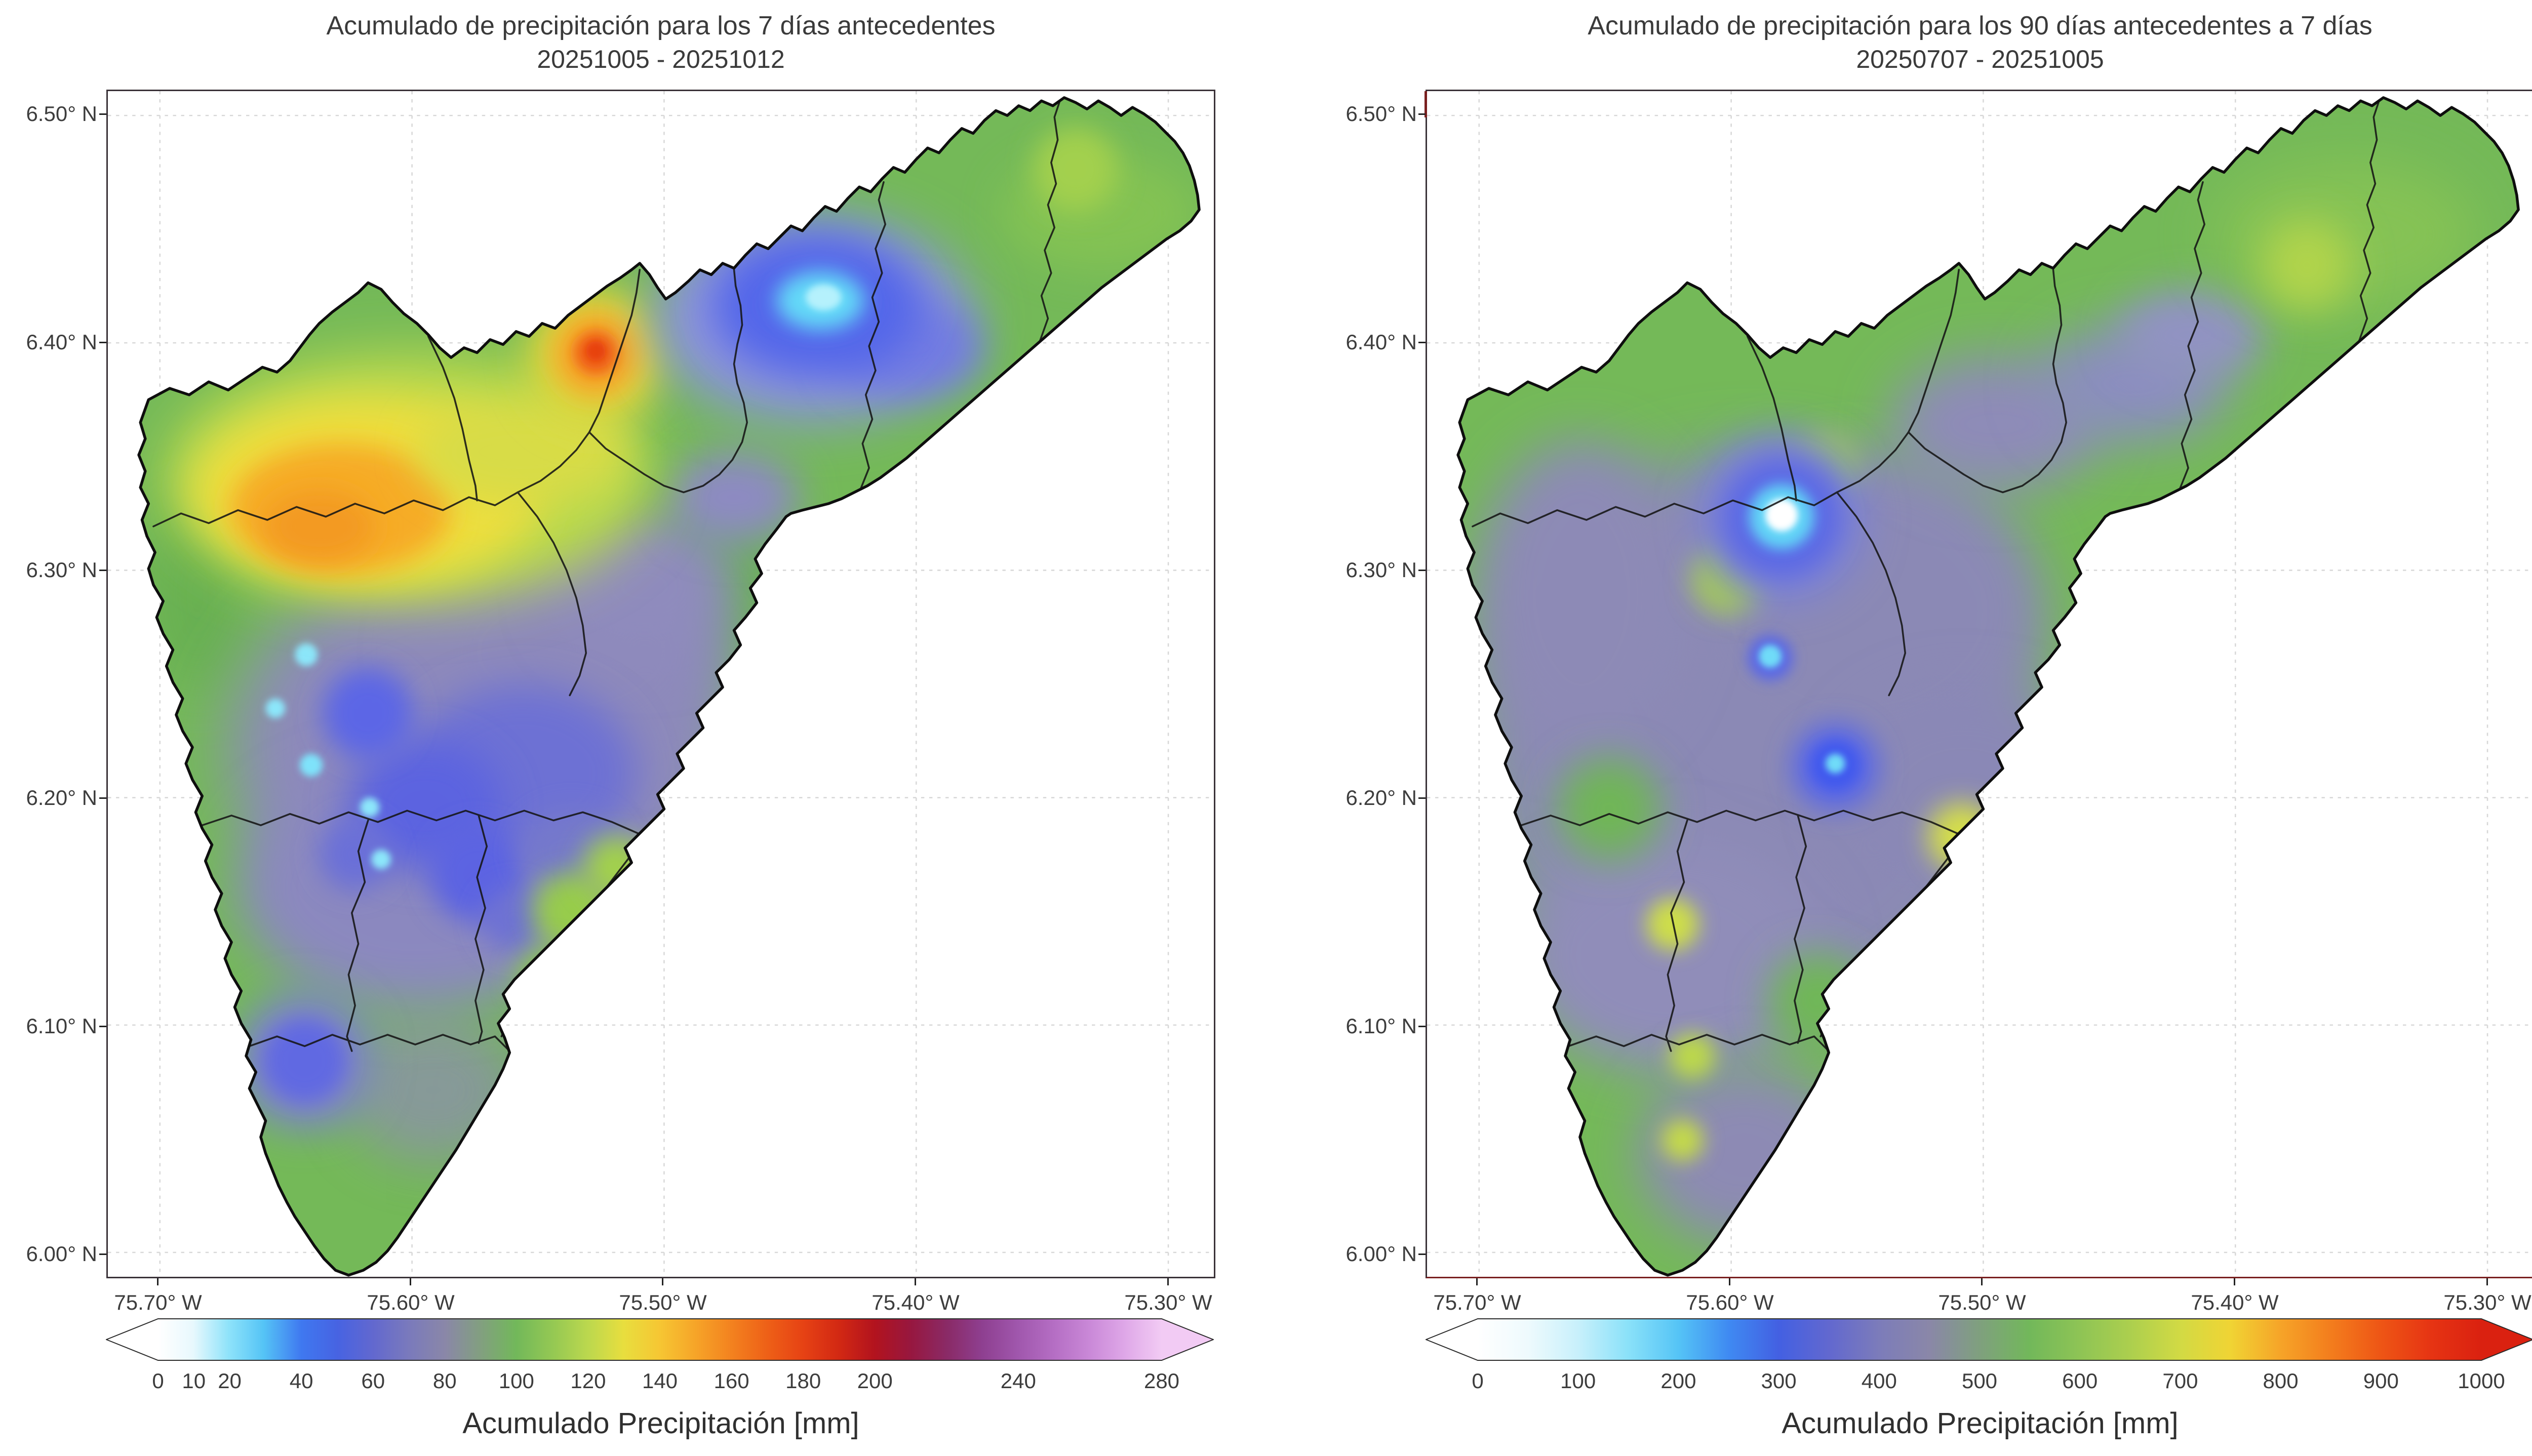 The width and height of the screenshot is (2532, 1456). Describe the element at coordinates (230, 1381) in the screenshot. I see `colorbar-tick-label: 20` at that location.